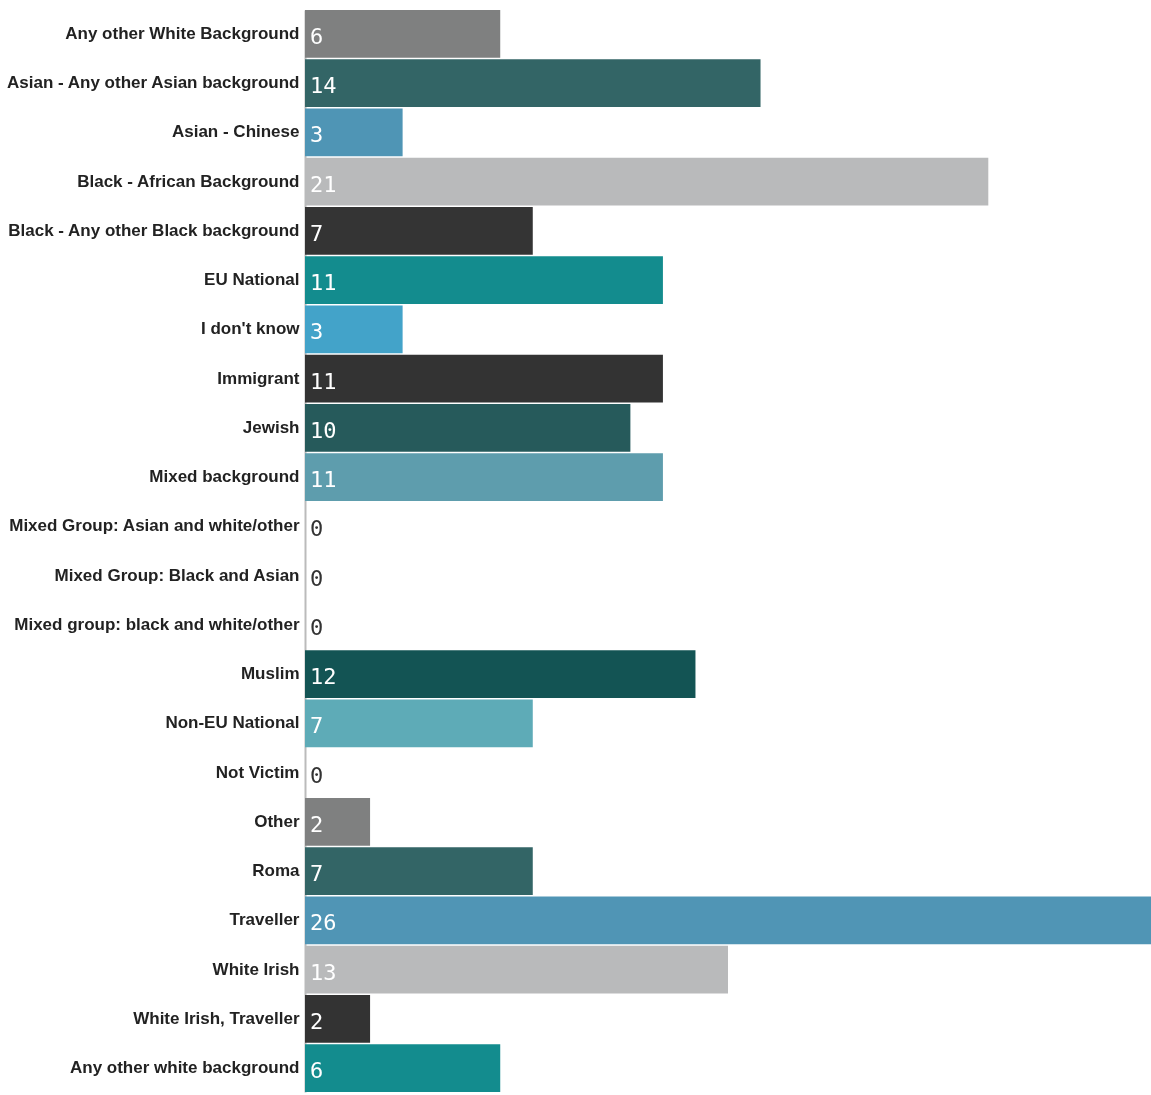  What do you see at coordinates (323, 430) in the screenshot?
I see `data-label: 10` at bounding box center [323, 430].